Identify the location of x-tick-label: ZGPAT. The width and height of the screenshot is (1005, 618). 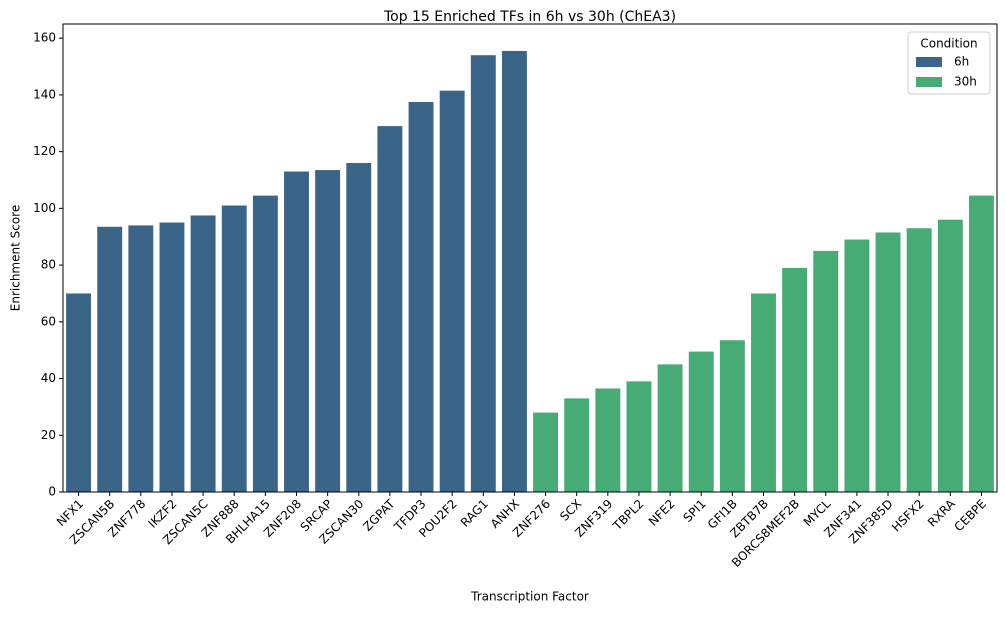
(379, 515).